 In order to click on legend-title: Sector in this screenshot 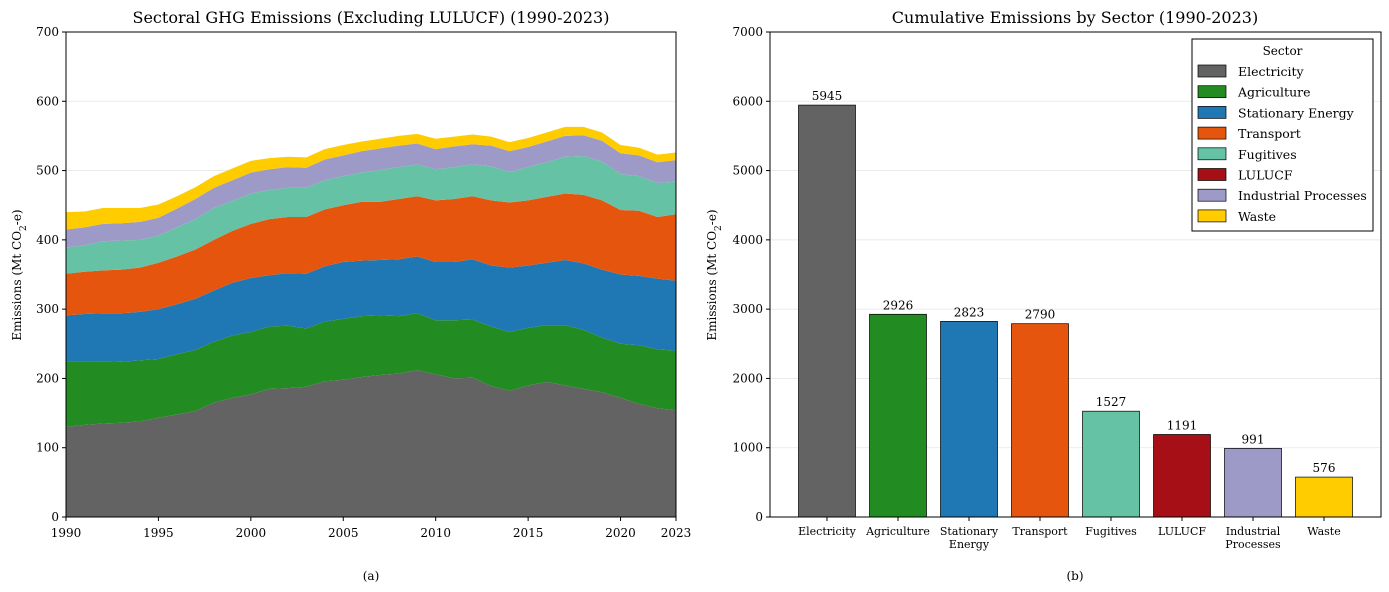, I will do `click(1283, 51)`.